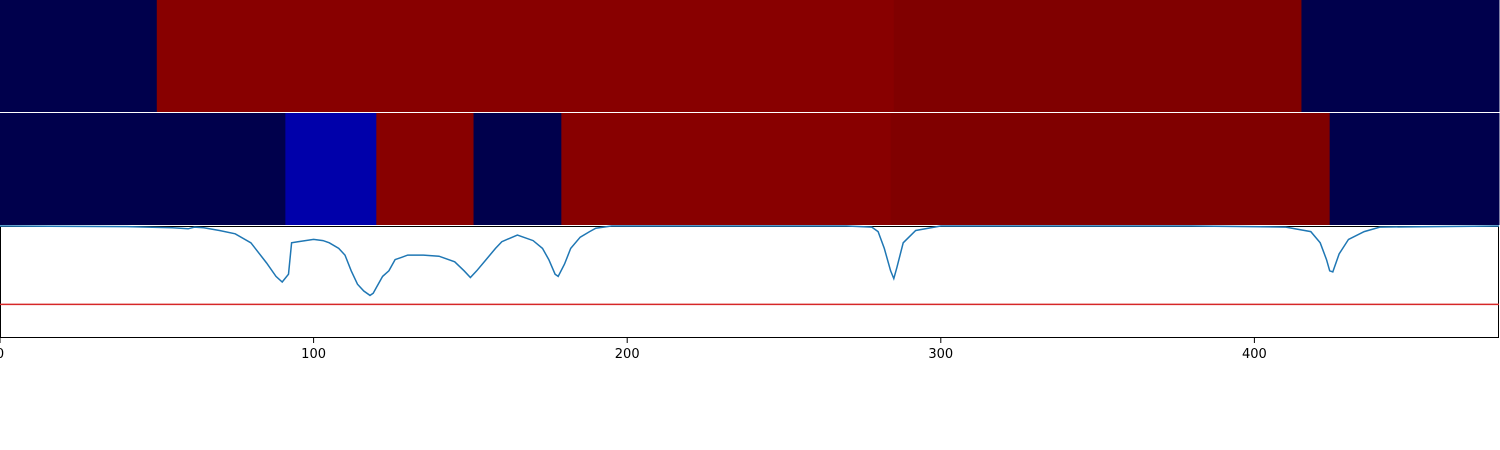  What do you see at coordinates (2, 354) in the screenshot?
I see `x-tick-label-0: 0` at bounding box center [2, 354].